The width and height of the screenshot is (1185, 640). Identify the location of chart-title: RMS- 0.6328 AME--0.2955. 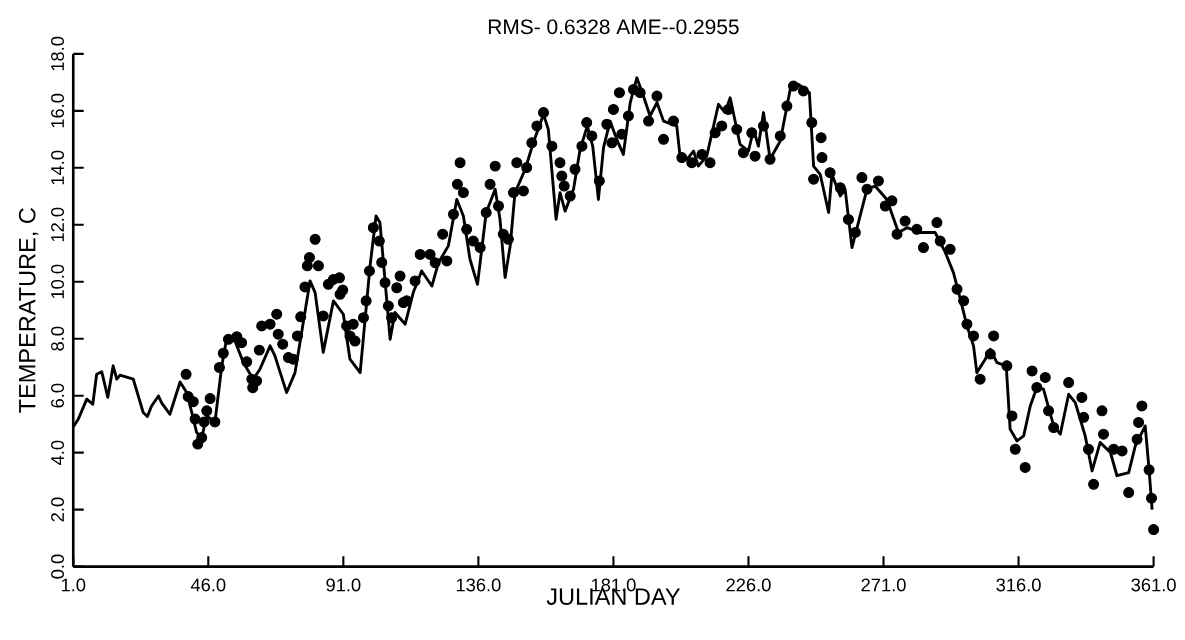
(613, 27).